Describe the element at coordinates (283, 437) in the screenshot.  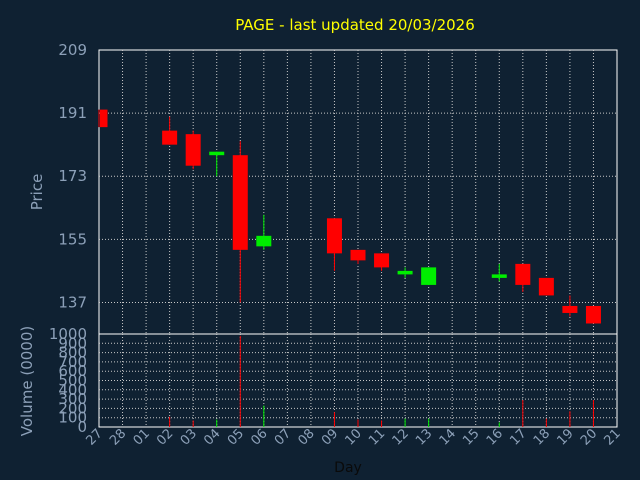
I see `day-tick-label: 07` at that location.